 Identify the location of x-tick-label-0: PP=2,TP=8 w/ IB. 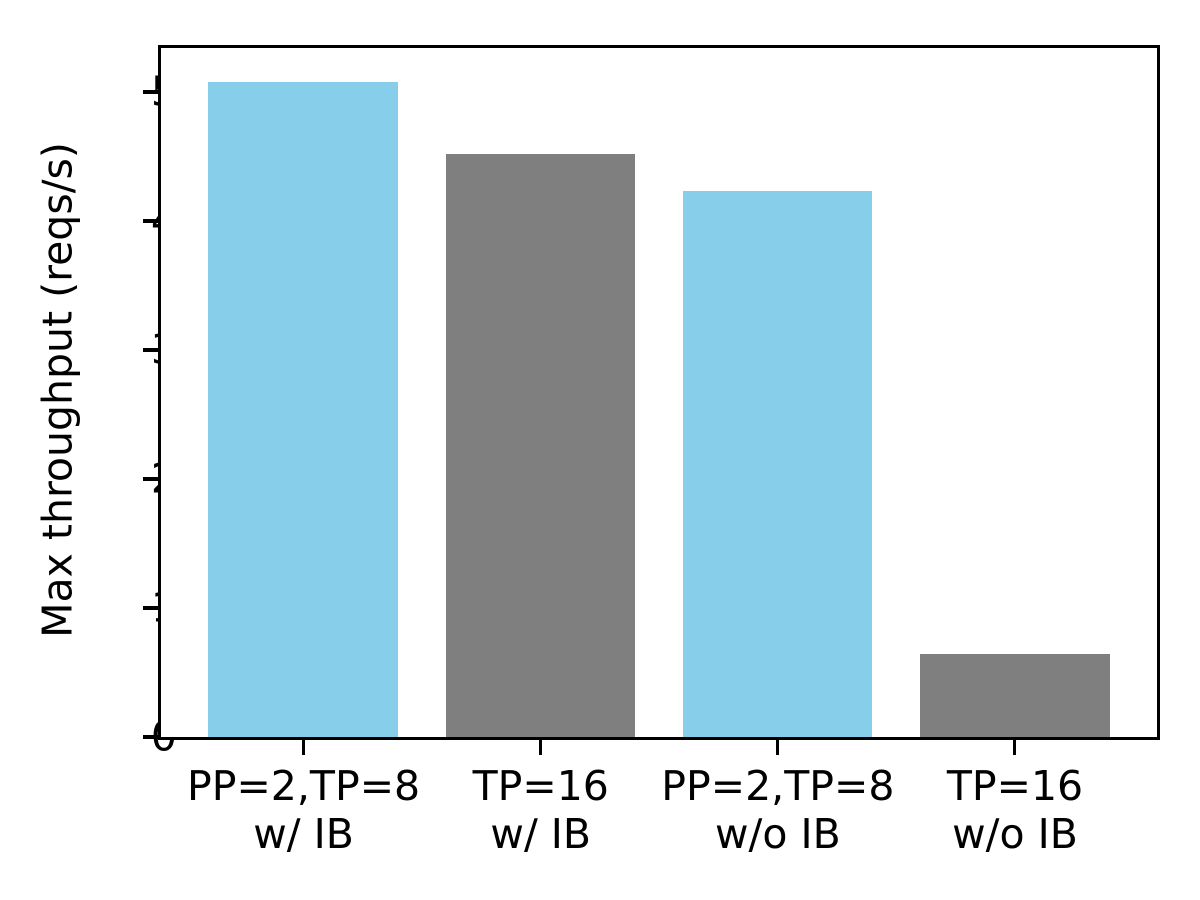
(304, 810).